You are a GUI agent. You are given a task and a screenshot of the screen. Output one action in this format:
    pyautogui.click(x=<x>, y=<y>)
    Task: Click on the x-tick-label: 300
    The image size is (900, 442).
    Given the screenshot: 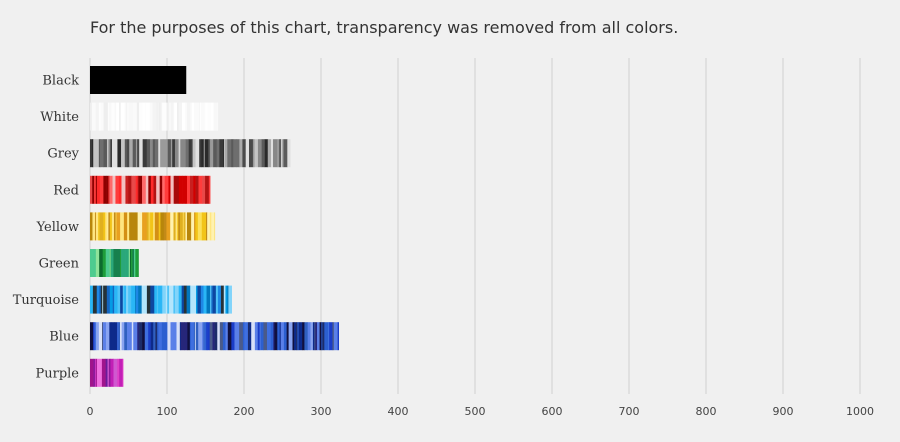 What is the action you would take?
    pyautogui.click(x=321, y=411)
    